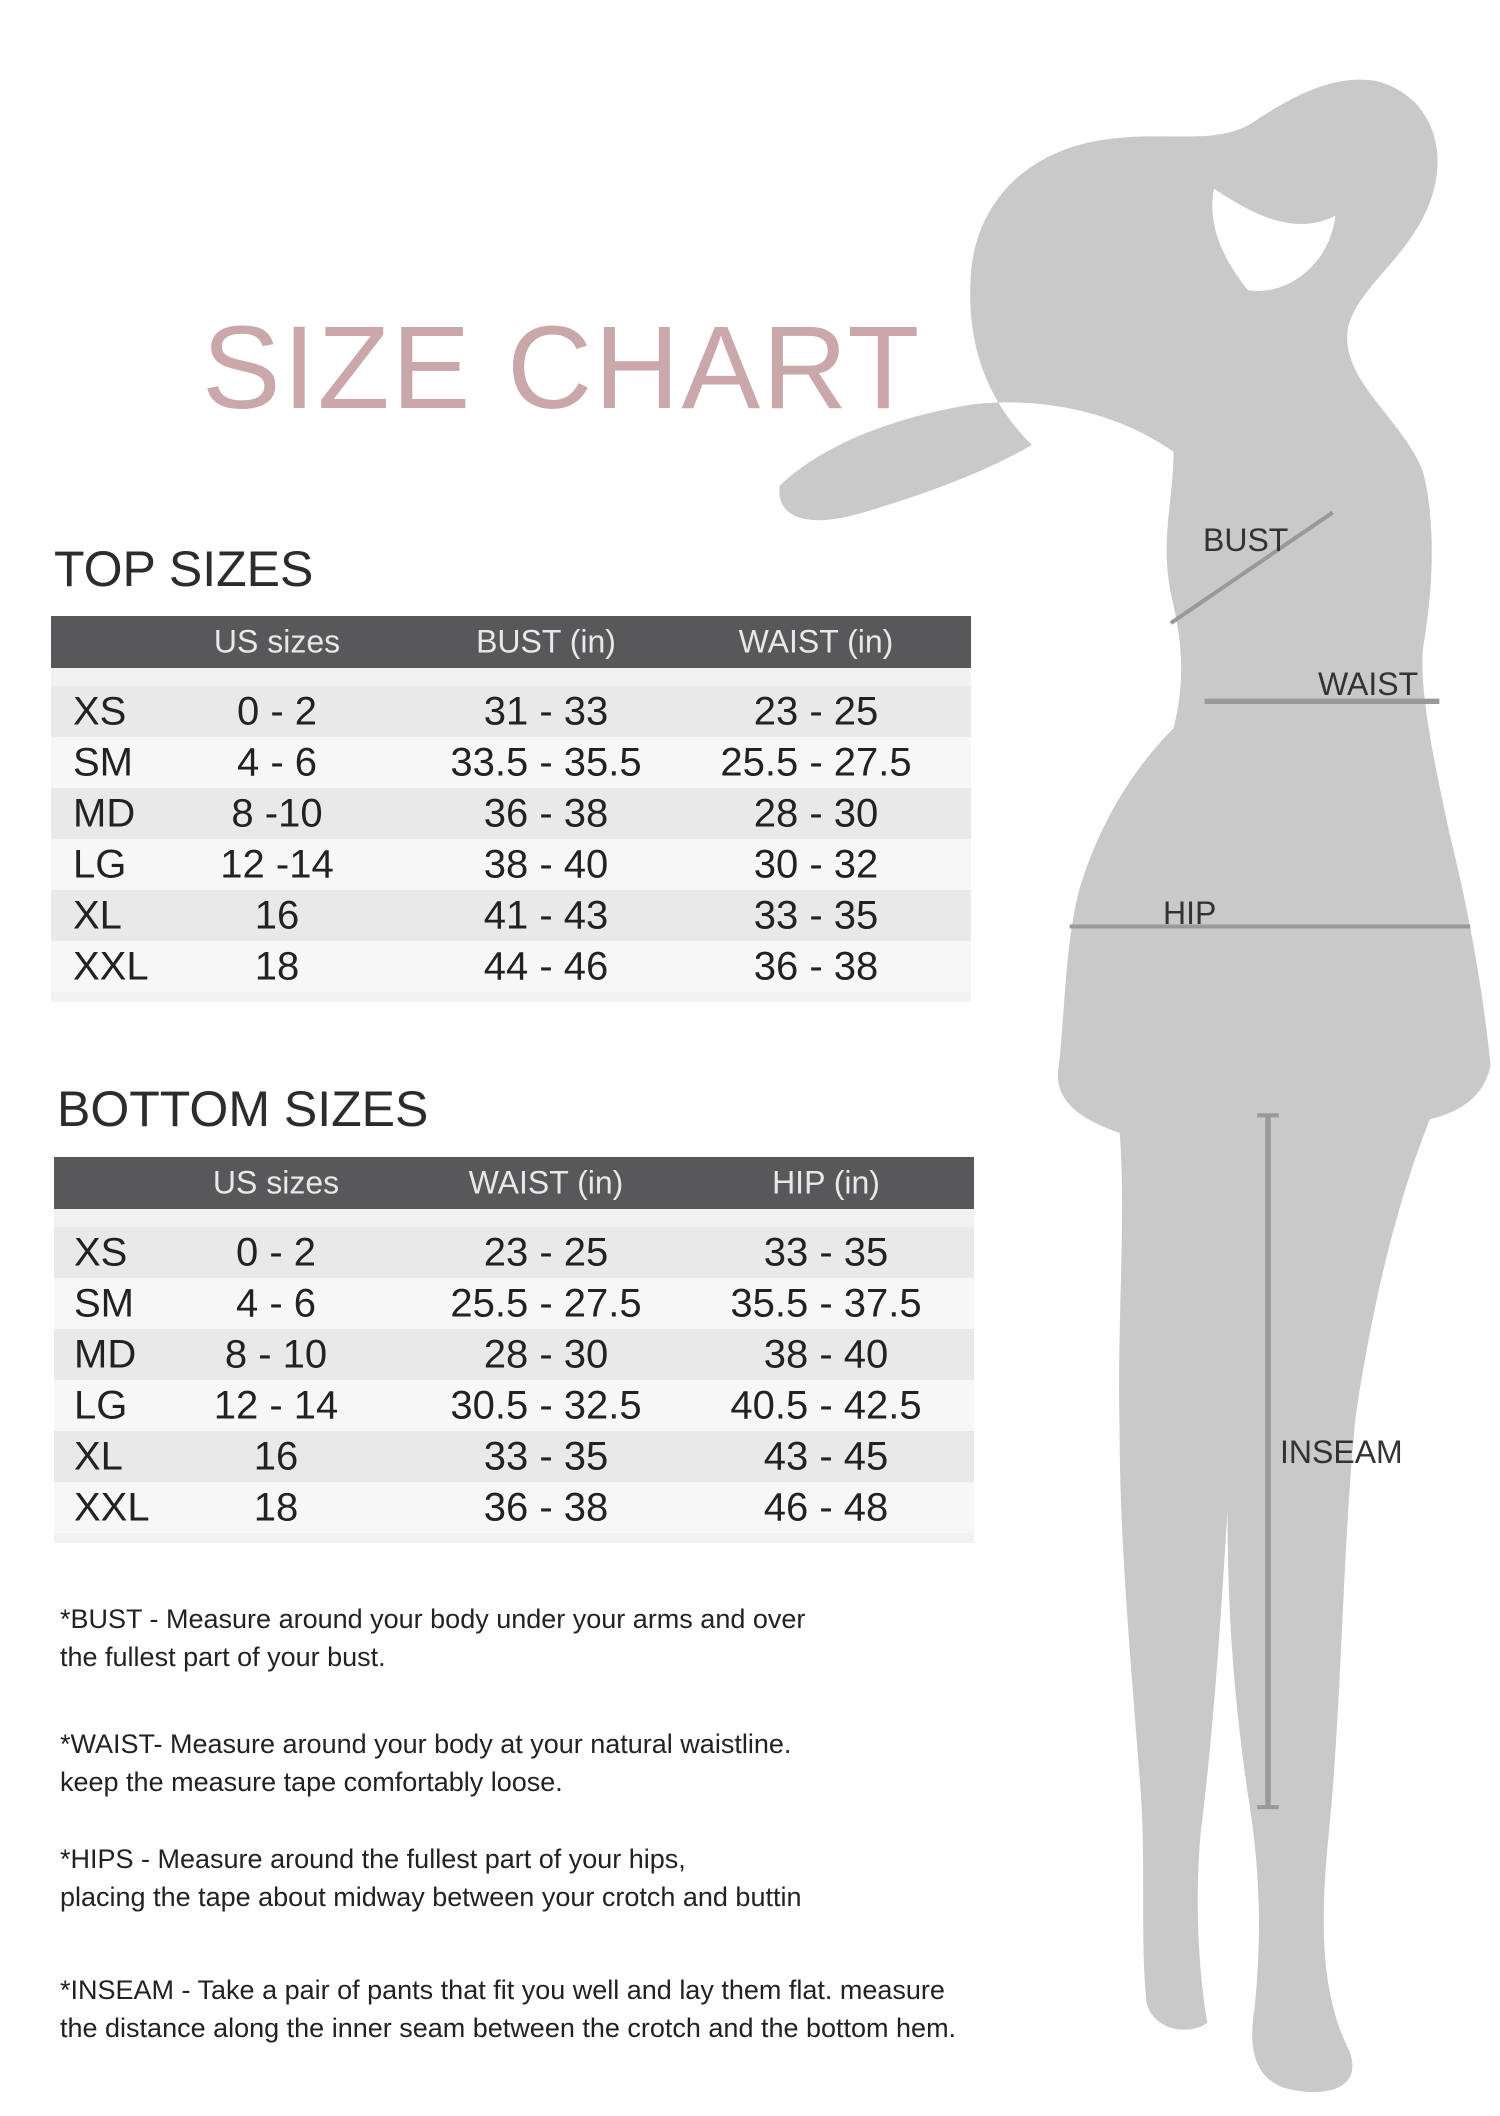  Describe the element at coordinates (546, 966) in the screenshot. I see `table-cell: 44 - 46` at that location.